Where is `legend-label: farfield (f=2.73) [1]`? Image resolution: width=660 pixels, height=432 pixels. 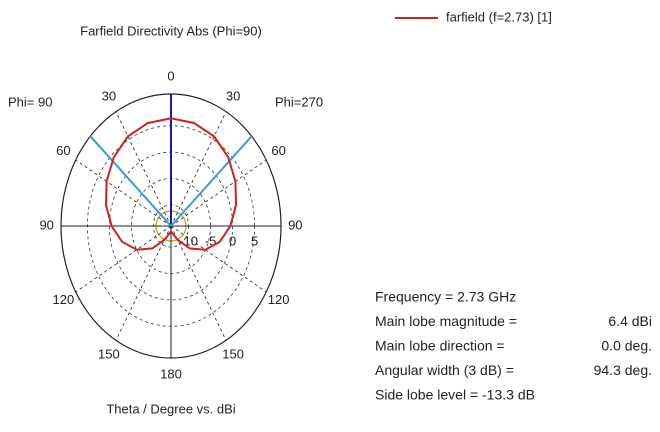
legend-label: farfield (f=2.73) [1] is located at coordinates (499, 16).